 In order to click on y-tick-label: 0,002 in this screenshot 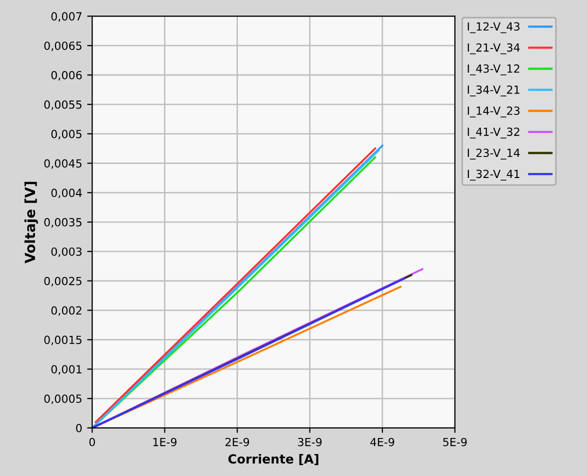, I will do `click(66, 311)`.